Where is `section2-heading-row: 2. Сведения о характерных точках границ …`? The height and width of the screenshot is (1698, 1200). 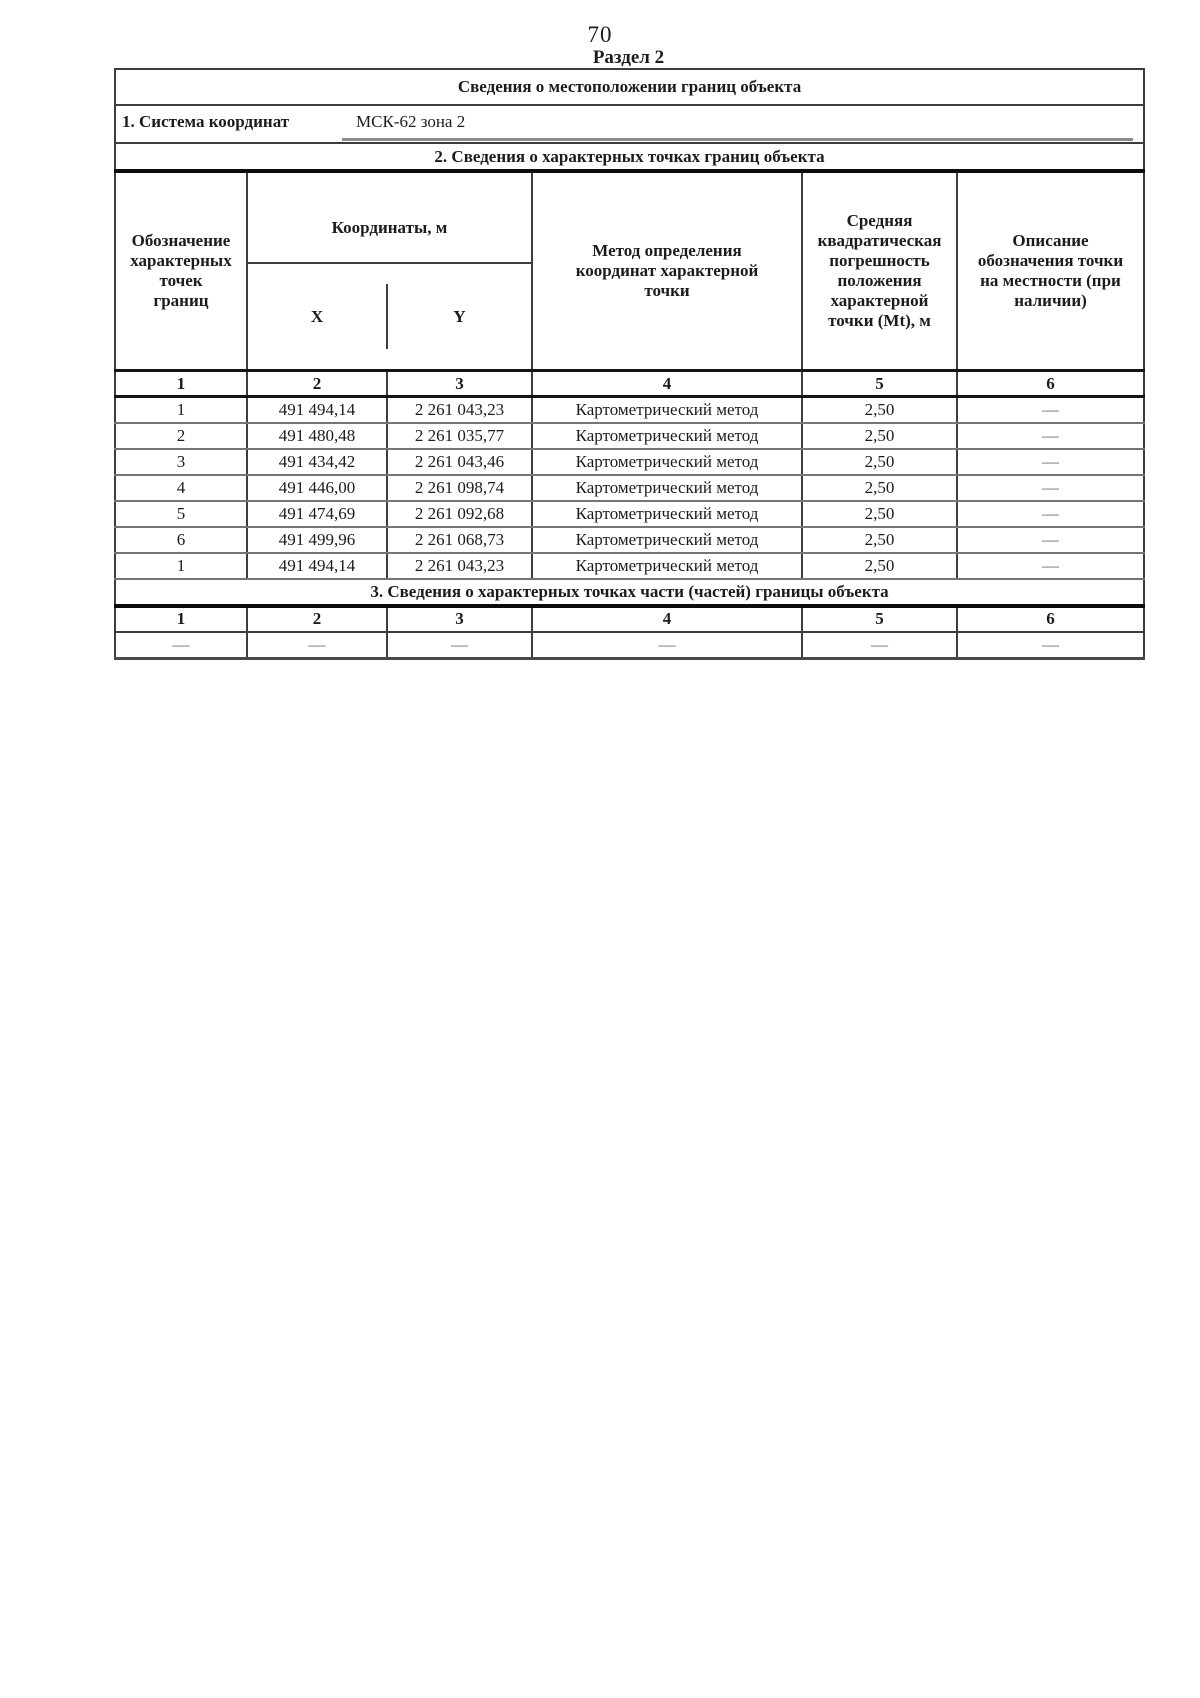
section2-heading-row: 2. Сведения о характерных точках границ … is located at coordinates (629, 158).